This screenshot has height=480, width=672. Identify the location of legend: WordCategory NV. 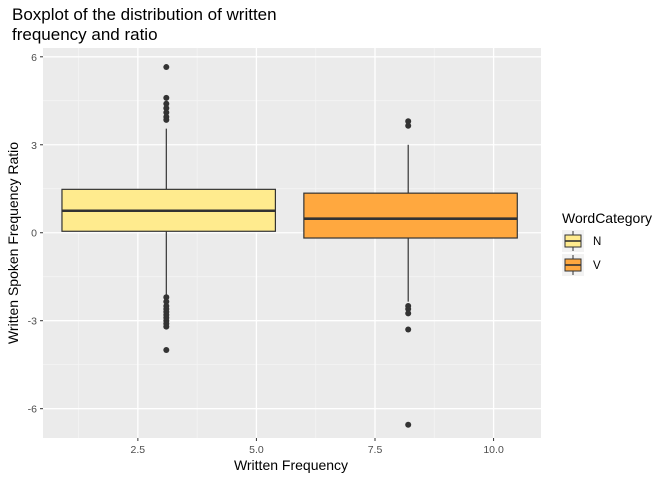
(607, 243).